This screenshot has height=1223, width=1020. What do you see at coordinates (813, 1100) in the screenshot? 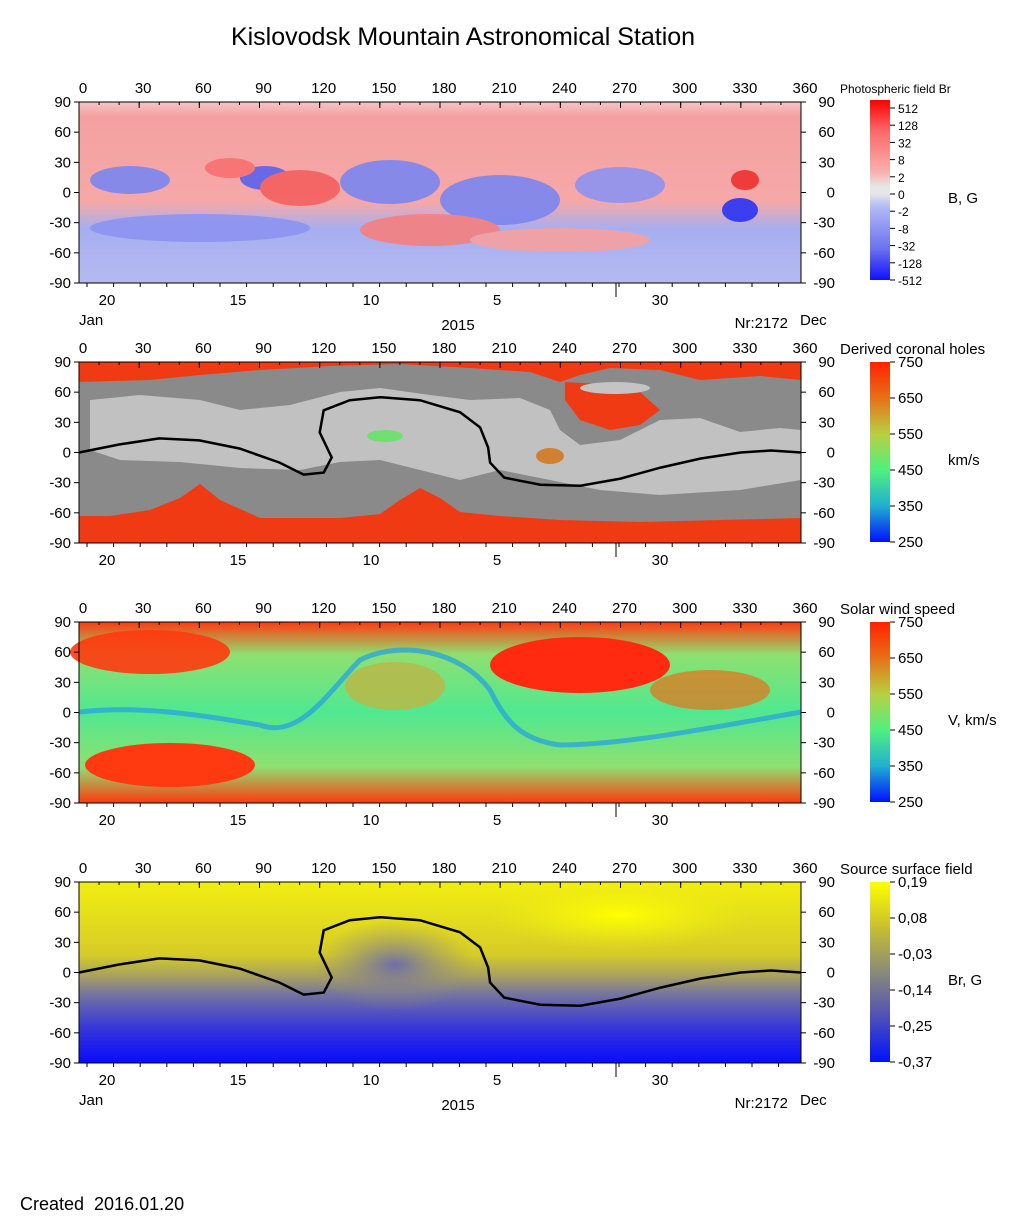
I see `panel-4-end-month: Dec` at bounding box center [813, 1100].